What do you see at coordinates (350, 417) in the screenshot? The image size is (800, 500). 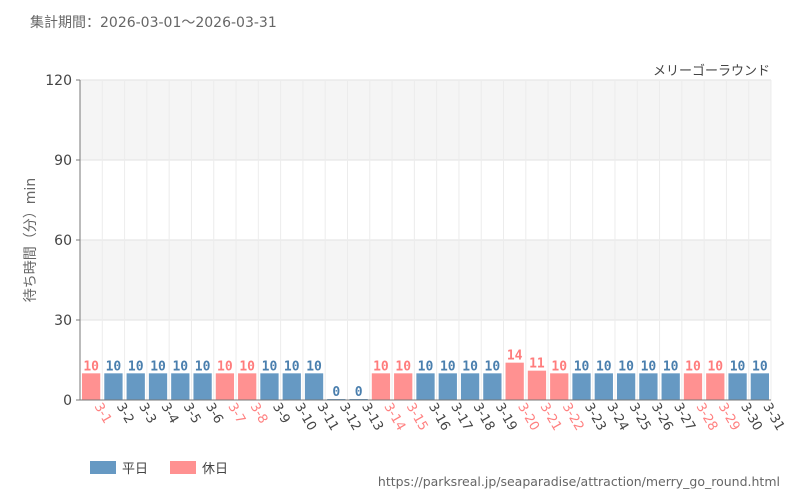 I see `x-tick-label-3-12: 3-12` at bounding box center [350, 417].